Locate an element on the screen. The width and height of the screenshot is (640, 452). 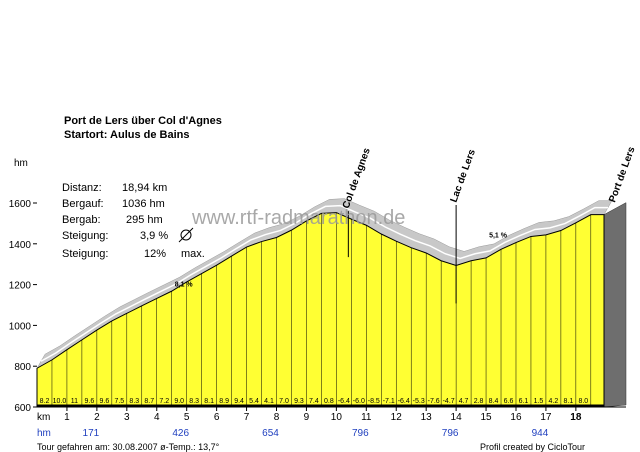
stat-max-gradient-label: Steigung: is located at coordinates (85, 254).